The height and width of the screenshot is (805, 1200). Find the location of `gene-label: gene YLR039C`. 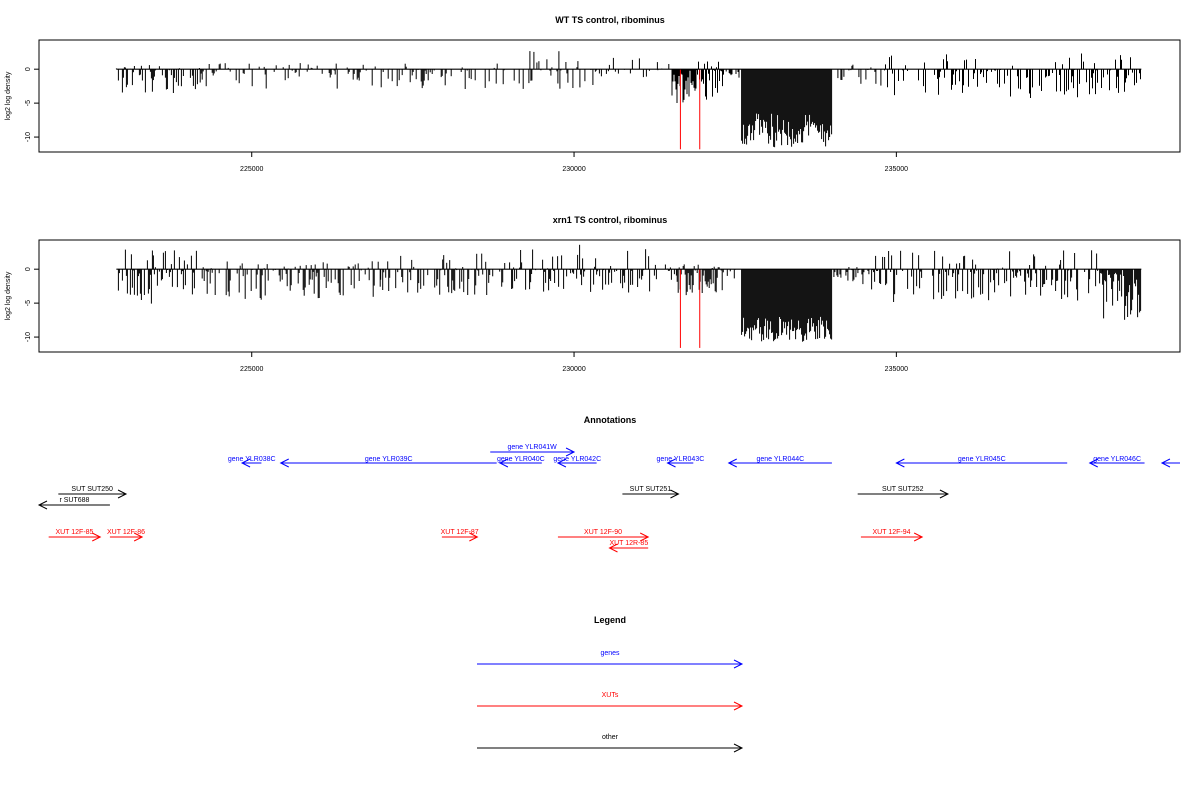

gene-label: gene YLR039C is located at coordinates (389, 459).